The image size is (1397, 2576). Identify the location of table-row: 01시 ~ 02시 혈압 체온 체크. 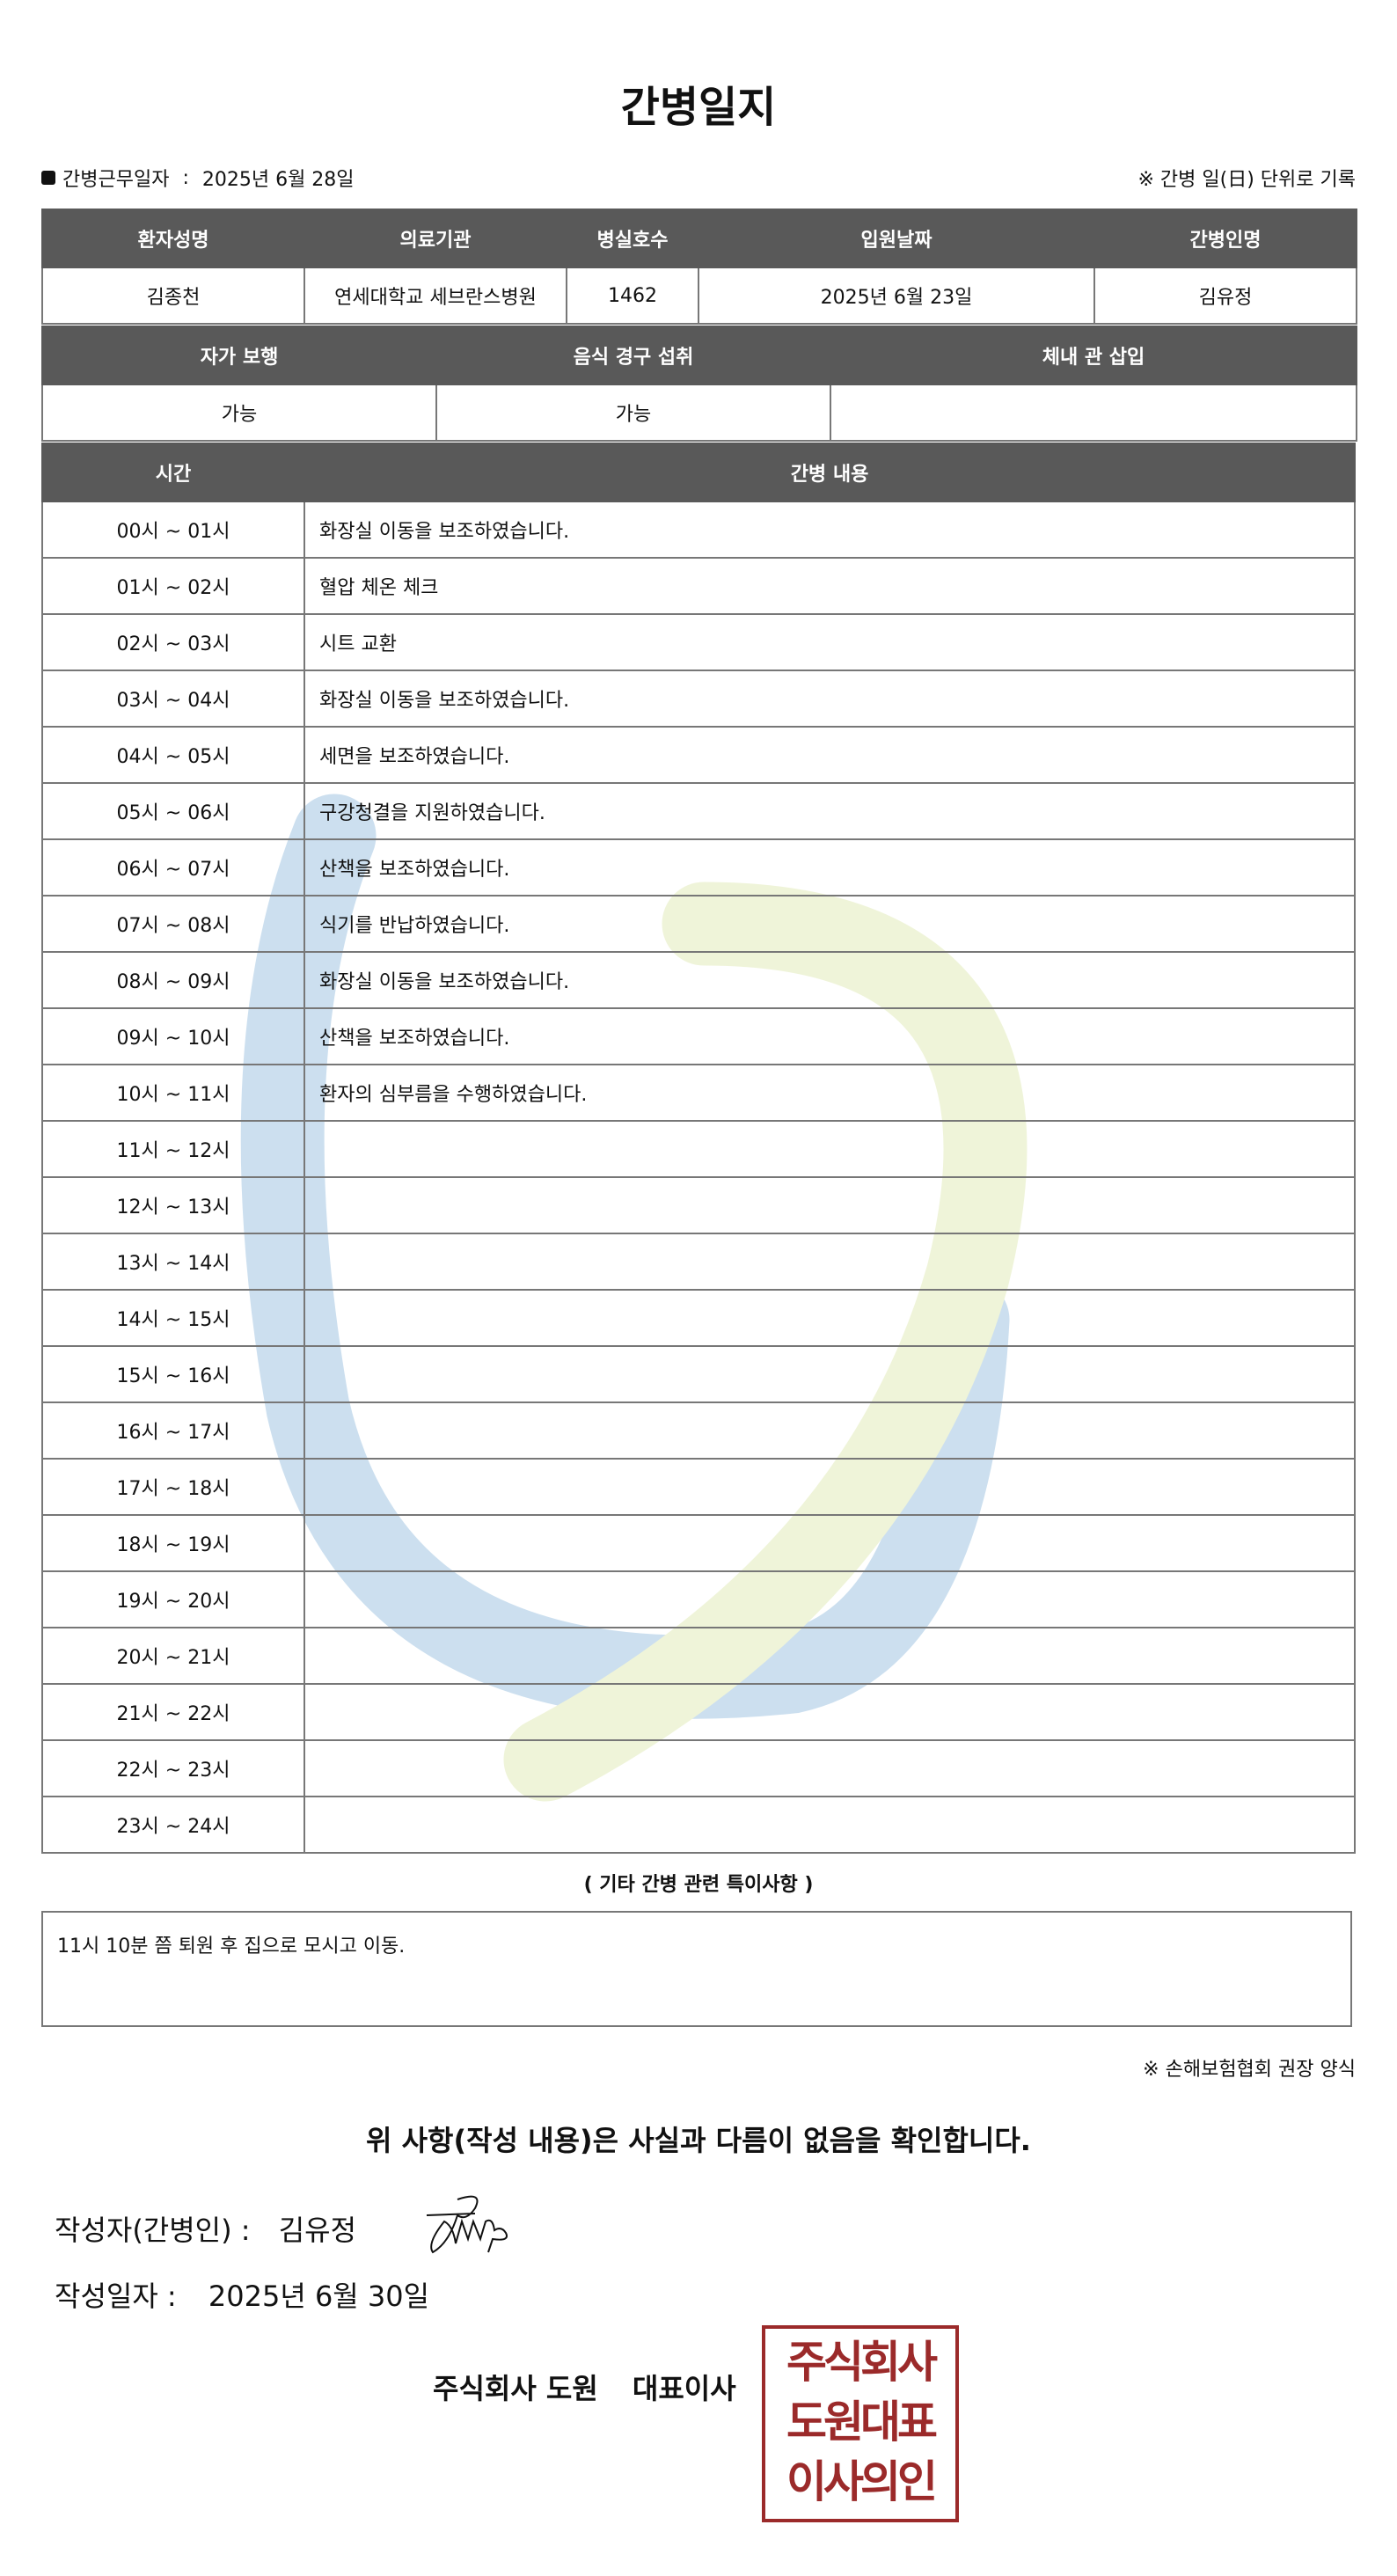
(698, 586).